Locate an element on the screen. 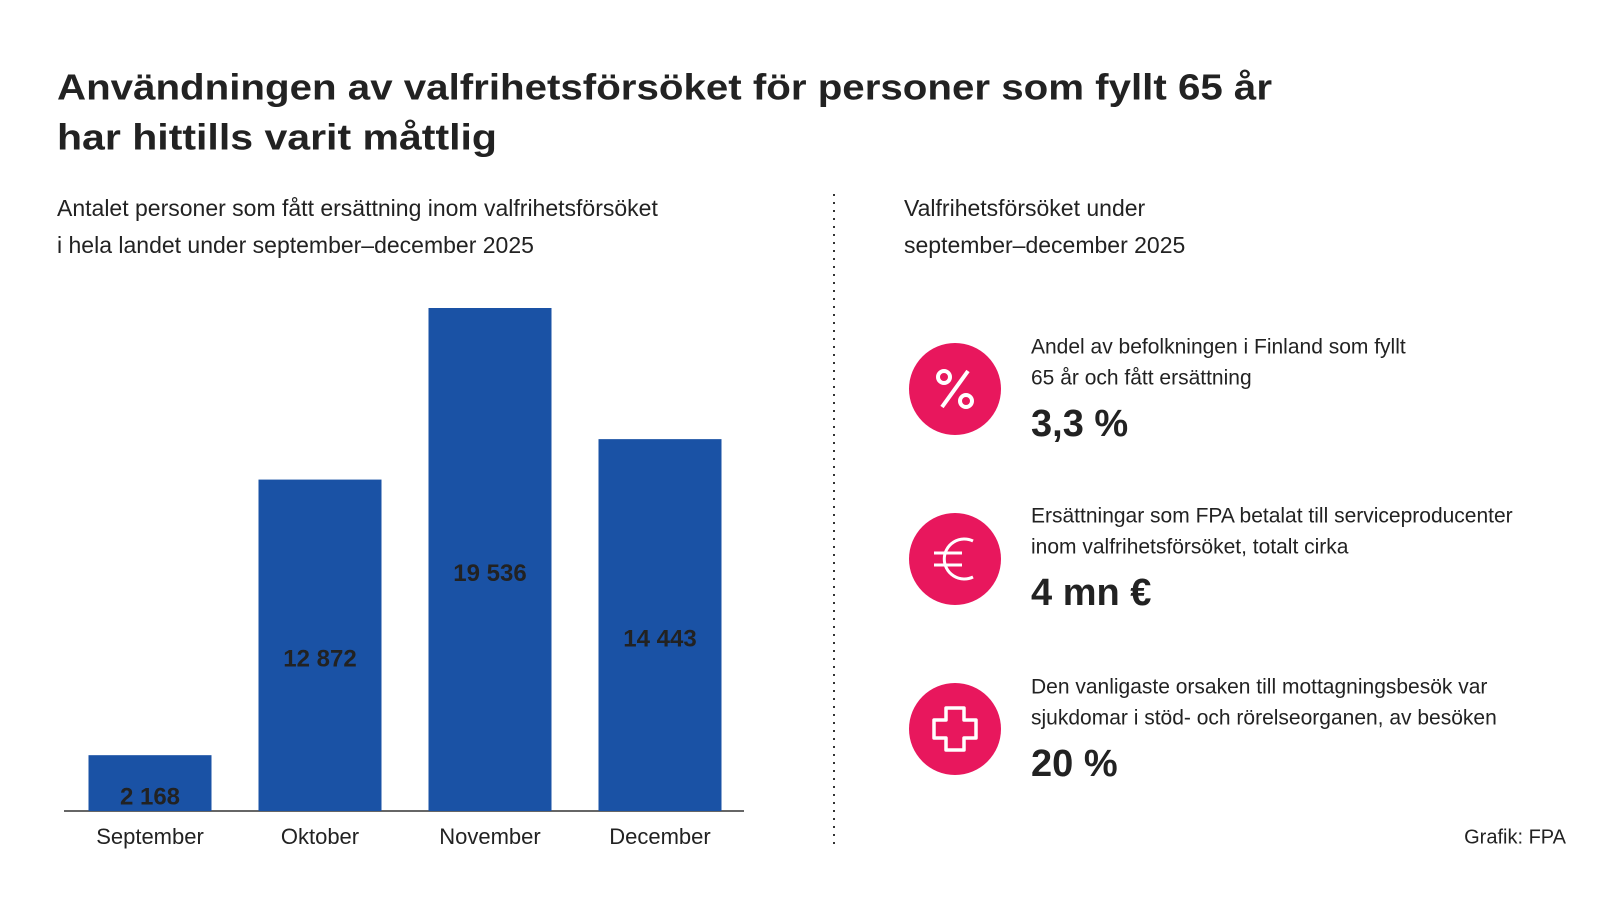  euro-icon is located at coordinates (955, 559).